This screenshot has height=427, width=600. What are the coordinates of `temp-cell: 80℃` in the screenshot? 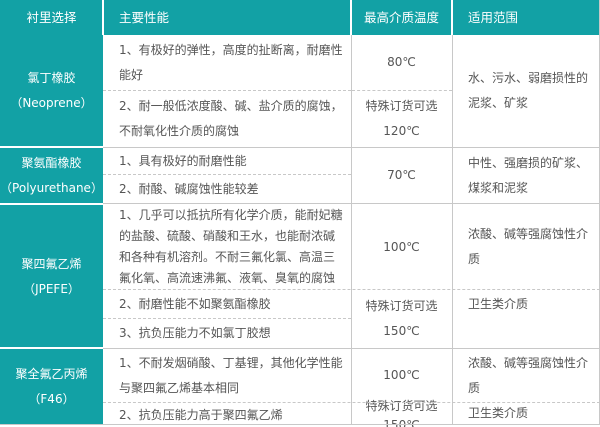 It's located at (401, 62).